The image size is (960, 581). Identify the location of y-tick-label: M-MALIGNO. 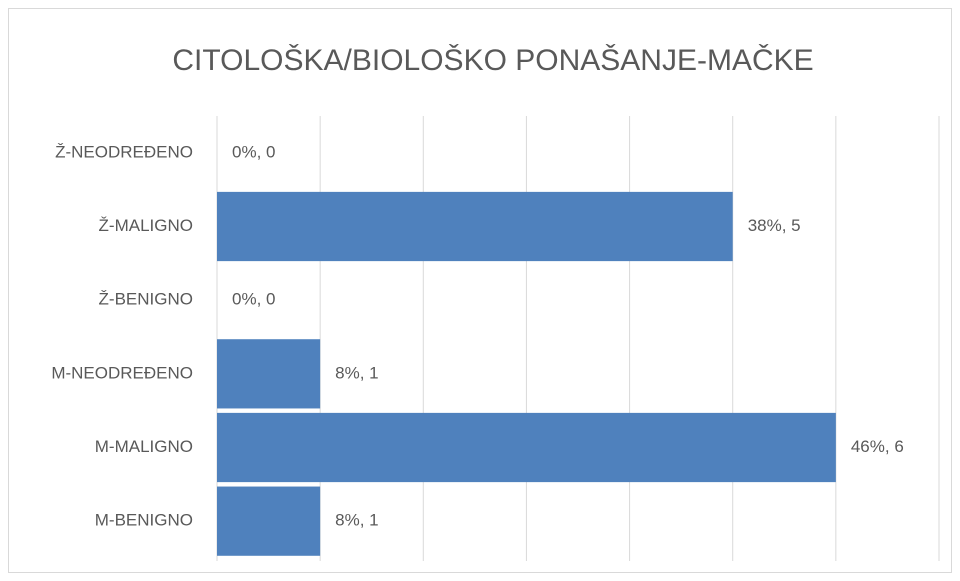
(144, 446).